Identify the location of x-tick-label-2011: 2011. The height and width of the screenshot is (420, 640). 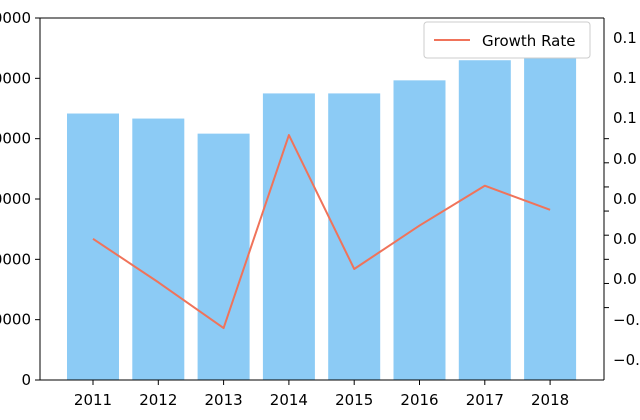
(93, 400).